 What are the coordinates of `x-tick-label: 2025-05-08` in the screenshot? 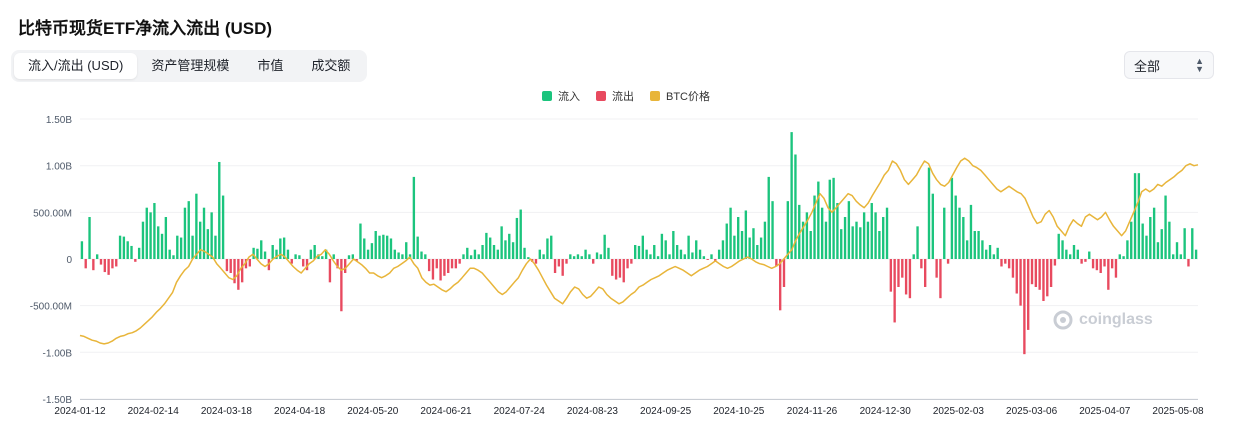 It's located at (1178, 411).